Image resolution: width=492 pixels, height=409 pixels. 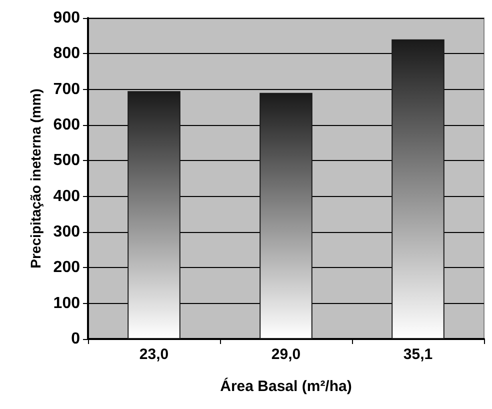 I want to click on y-axis-title: Precipitação ineterna (mm), so click(x=35, y=178).